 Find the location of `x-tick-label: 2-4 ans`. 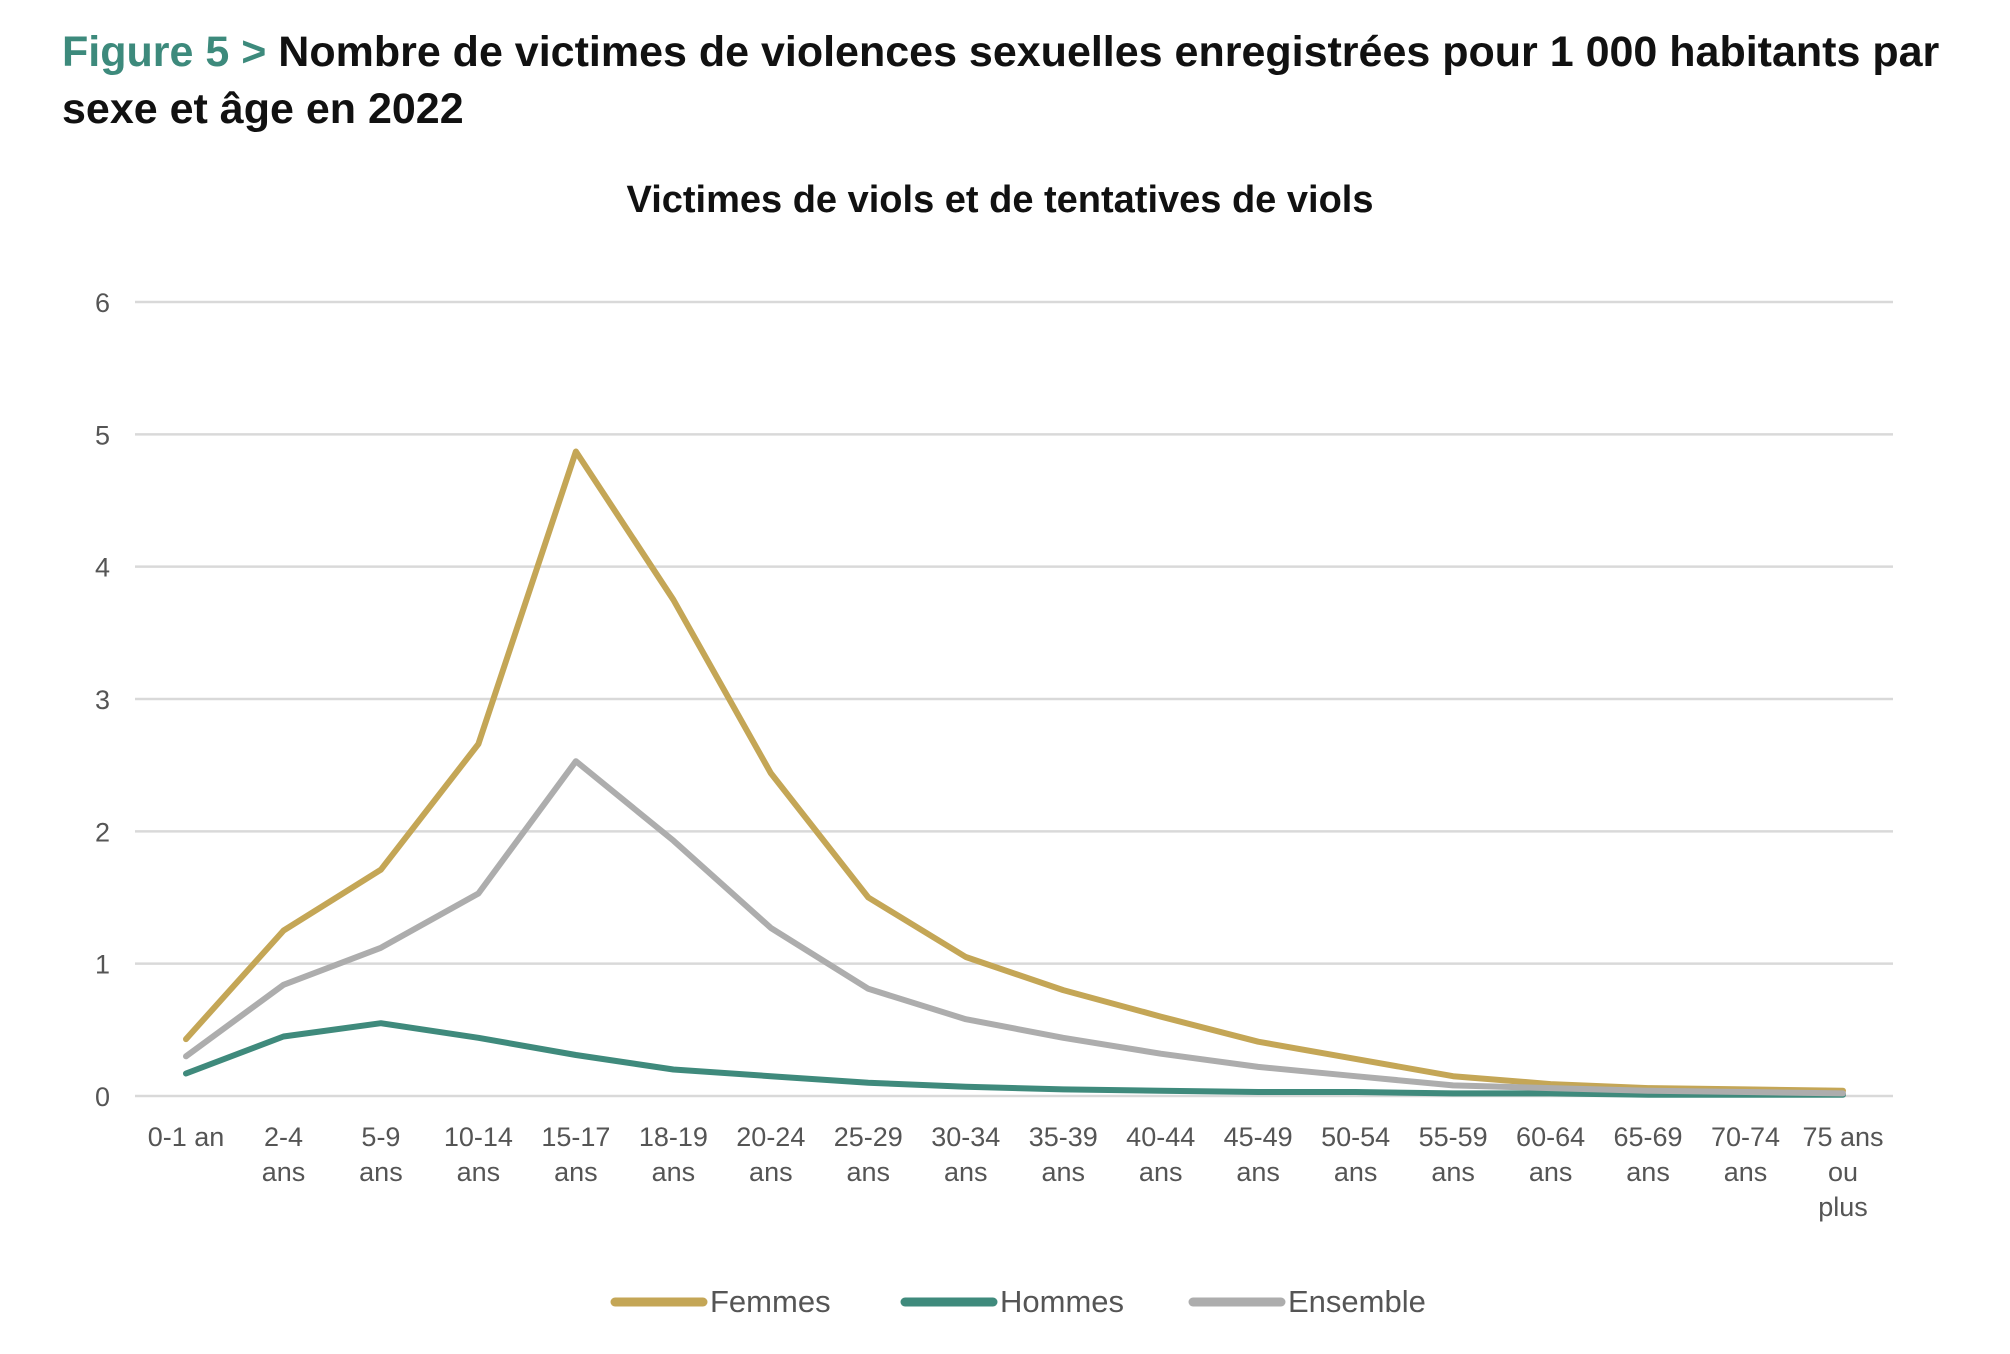

x-tick-label: 2-4 ans is located at coordinates (284, 1154).